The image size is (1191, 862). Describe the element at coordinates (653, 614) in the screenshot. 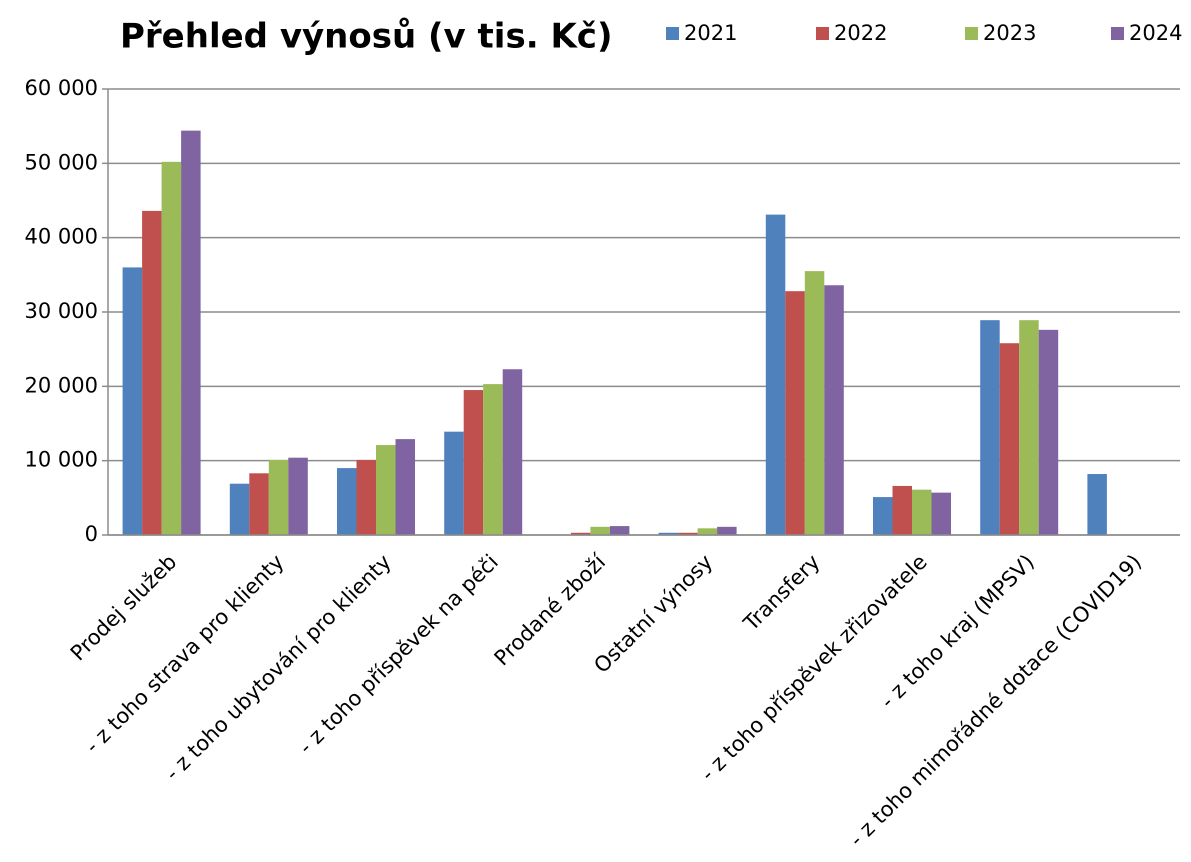

I see `x-tick-label: Ostatní výnosy` at that location.